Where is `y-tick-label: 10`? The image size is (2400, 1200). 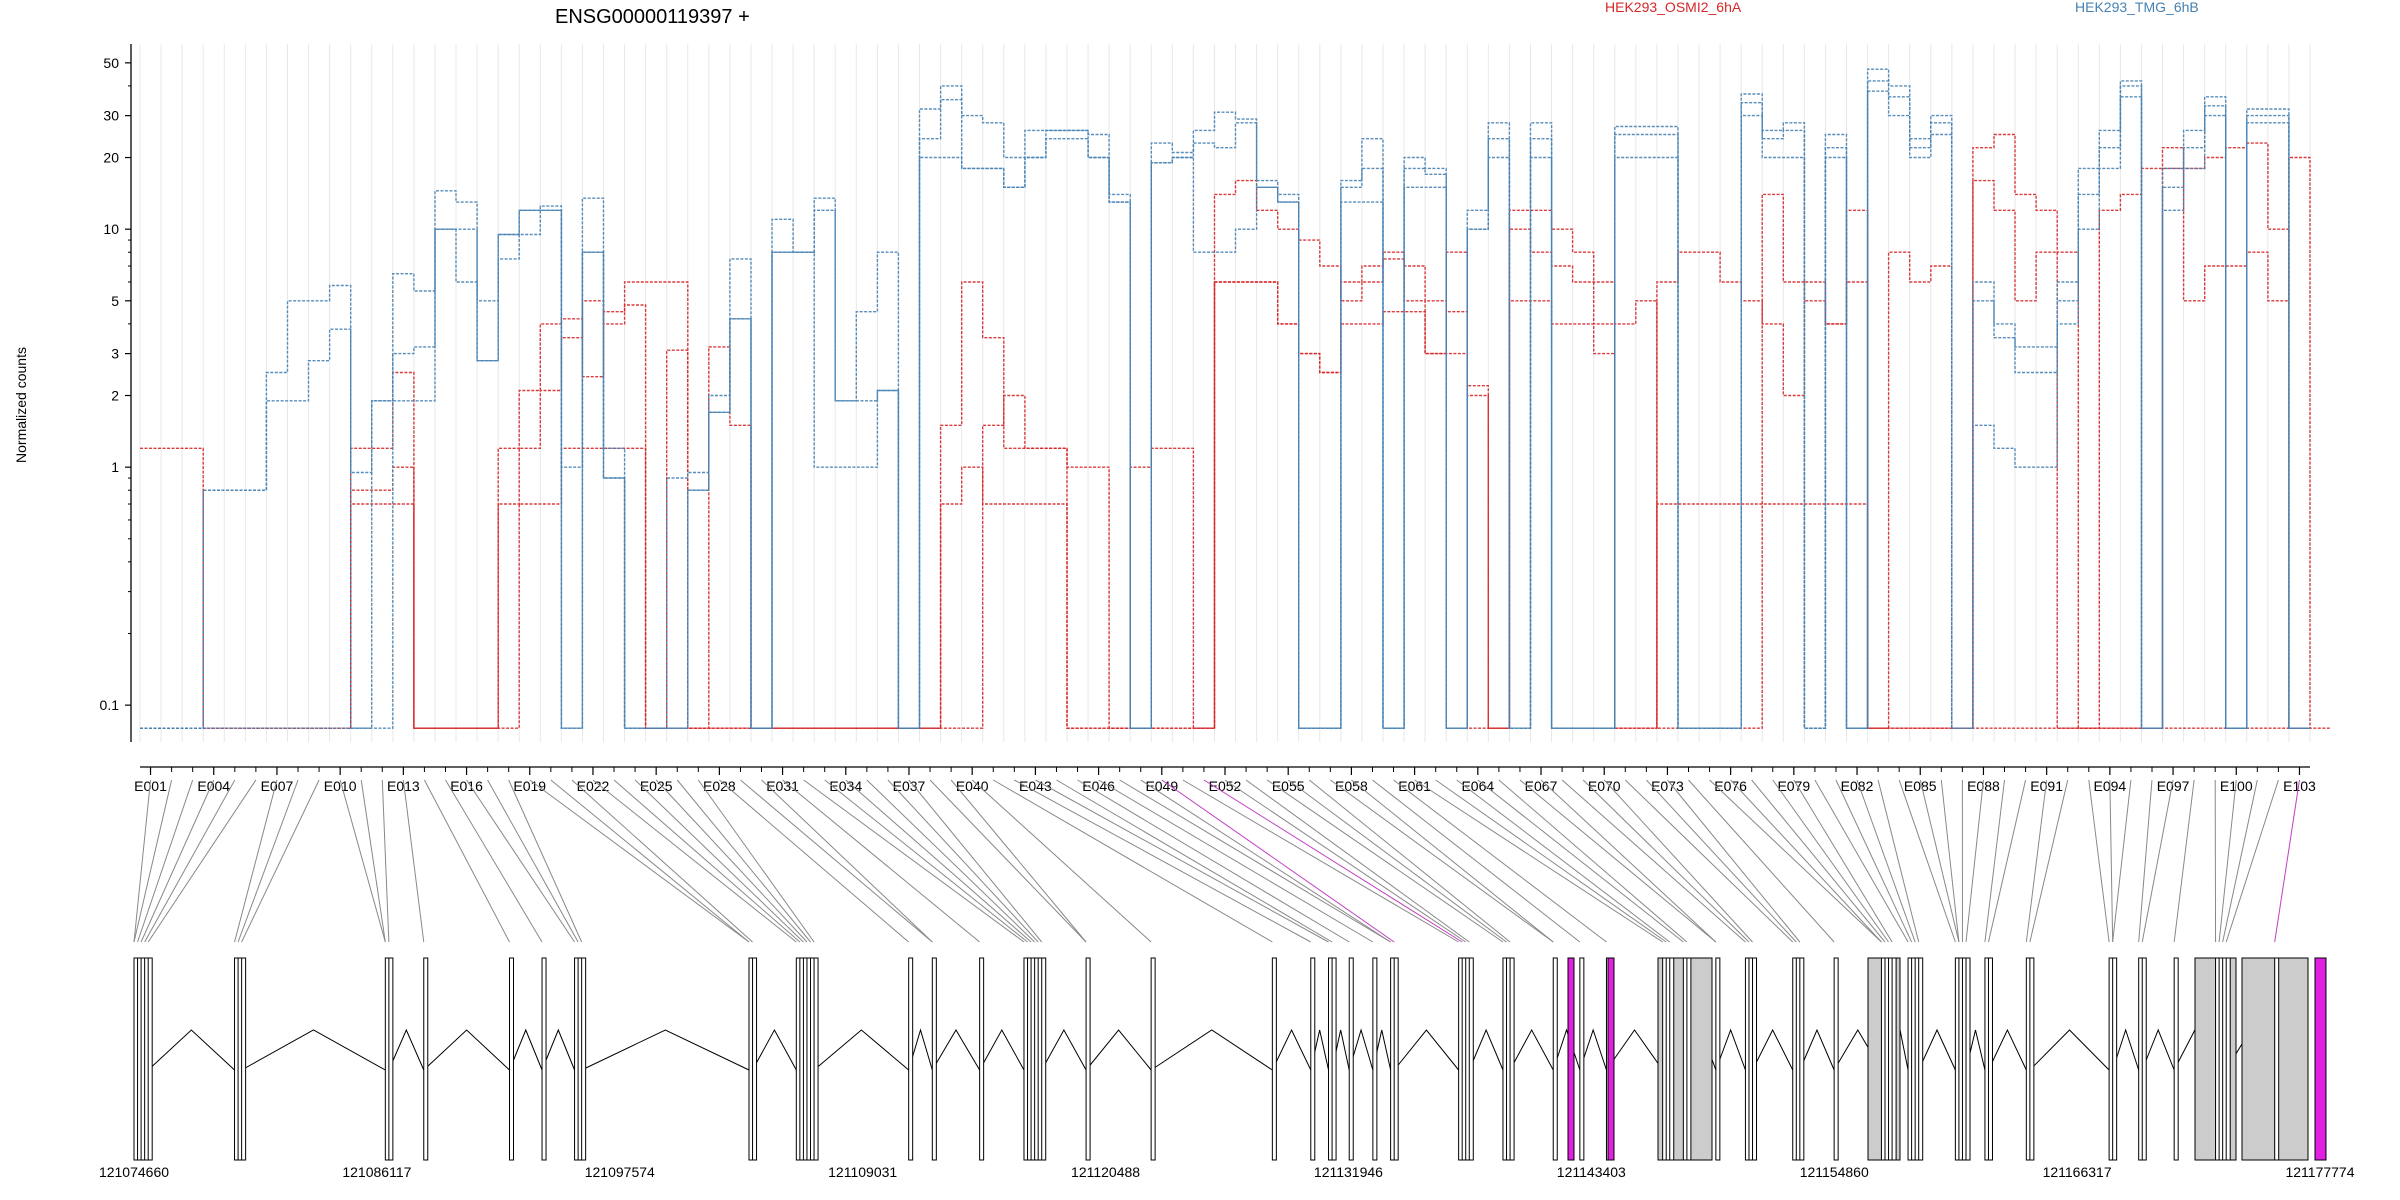 y-tick-label: 10 is located at coordinates (111, 229).